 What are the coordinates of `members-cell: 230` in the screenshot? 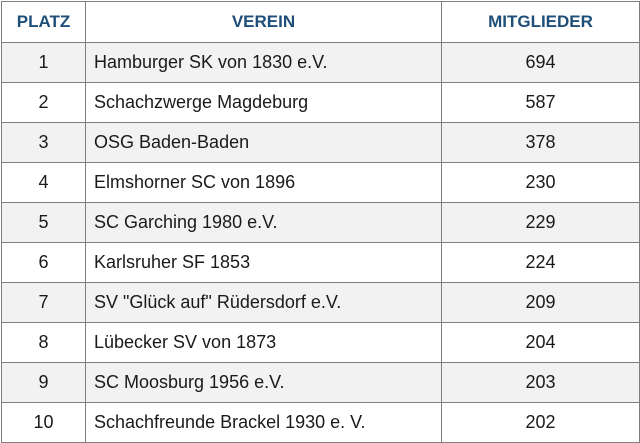 It's located at (540, 182).